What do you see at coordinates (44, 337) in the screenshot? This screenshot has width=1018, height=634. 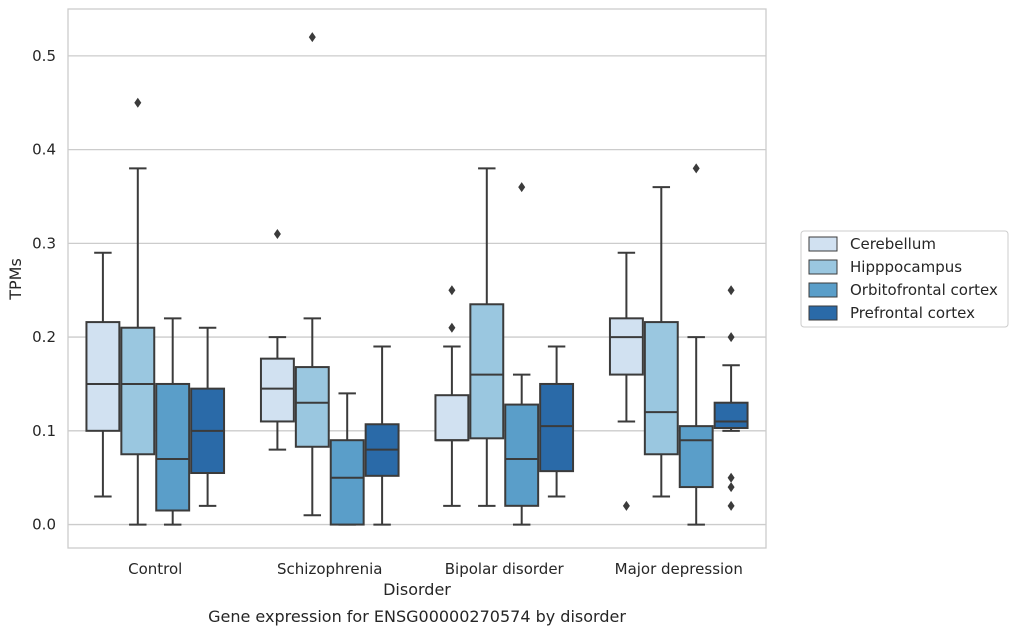 I see `y-tick-label: 0.2` at bounding box center [44, 337].